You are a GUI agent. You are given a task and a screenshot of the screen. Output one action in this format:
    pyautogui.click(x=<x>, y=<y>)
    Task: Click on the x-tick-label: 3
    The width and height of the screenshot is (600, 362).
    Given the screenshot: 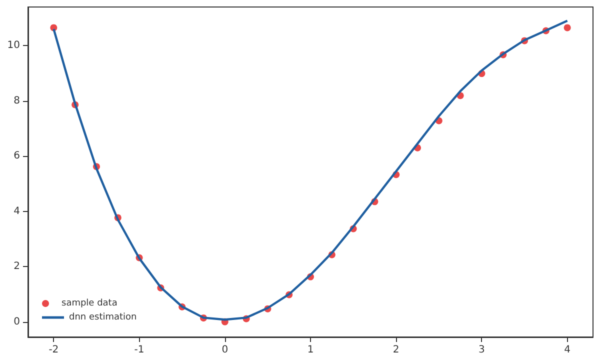 What is the action you would take?
    pyautogui.click(x=481, y=350)
    